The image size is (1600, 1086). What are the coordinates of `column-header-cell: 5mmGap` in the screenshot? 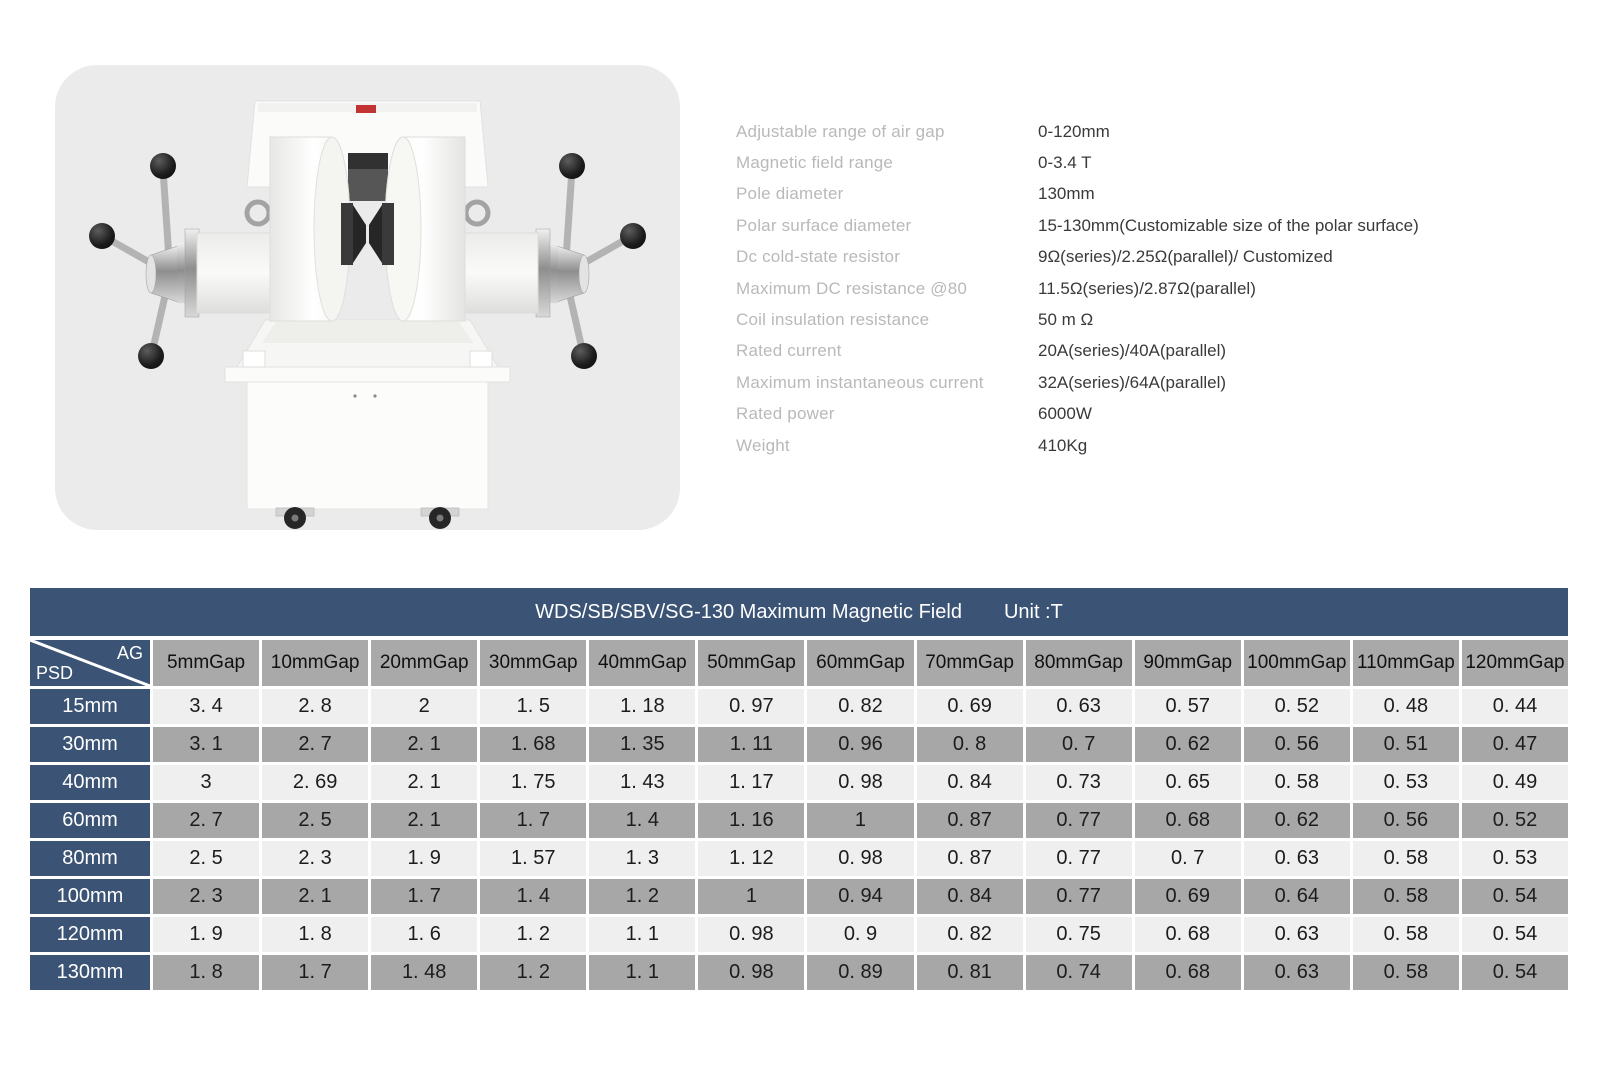 It's located at (206, 663).